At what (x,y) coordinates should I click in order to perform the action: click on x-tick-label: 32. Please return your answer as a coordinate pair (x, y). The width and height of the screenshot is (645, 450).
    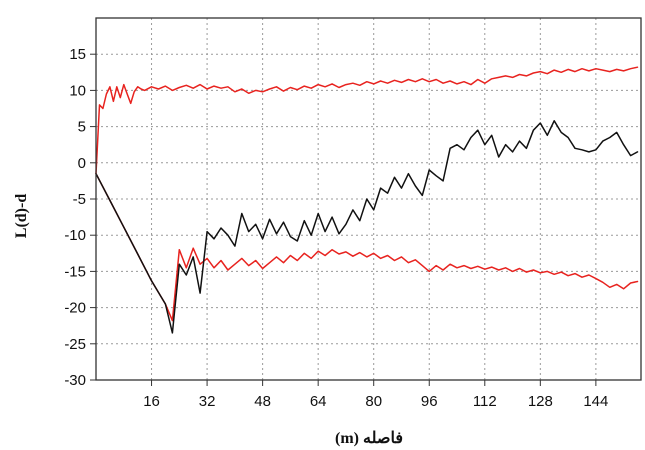
    Looking at the image, I should click on (207, 401).